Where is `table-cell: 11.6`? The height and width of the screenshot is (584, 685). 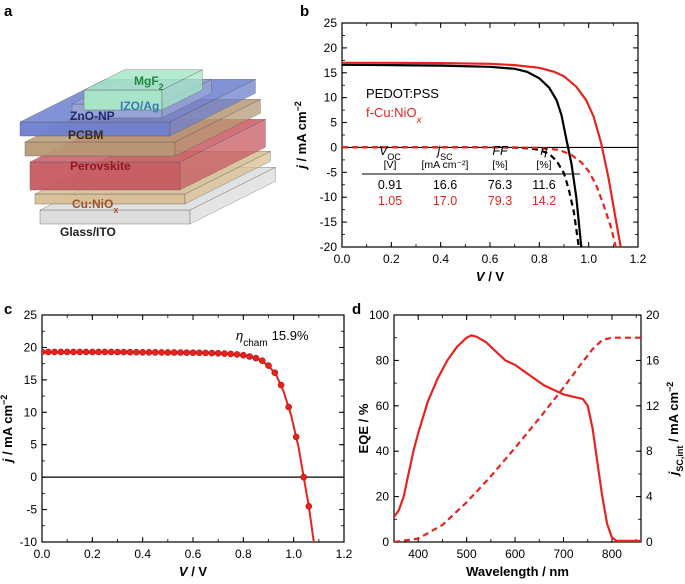
table-cell: 11.6 is located at coordinates (543, 185).